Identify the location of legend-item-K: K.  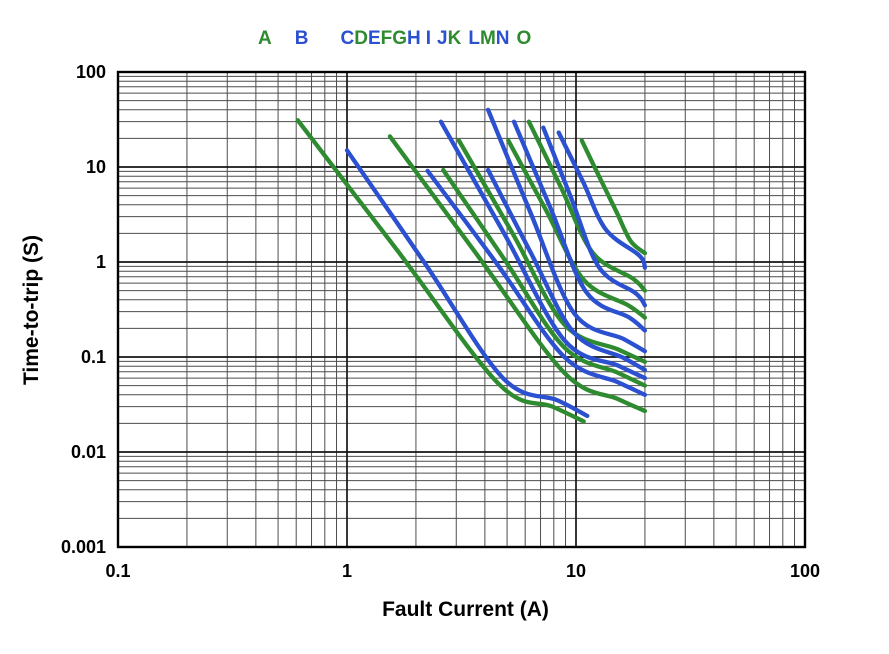
(454, 38).